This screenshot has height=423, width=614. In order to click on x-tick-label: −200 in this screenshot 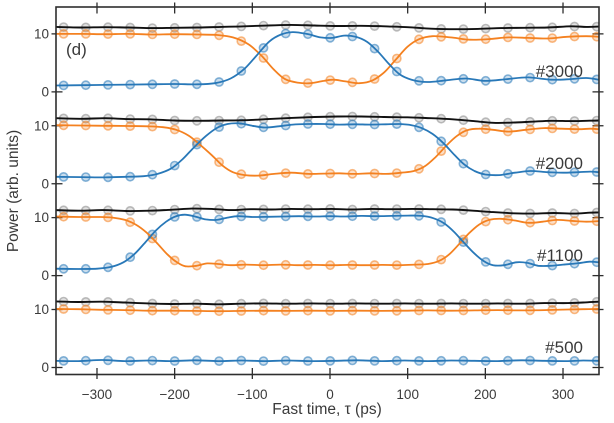, I will do `click(174, 394)`.